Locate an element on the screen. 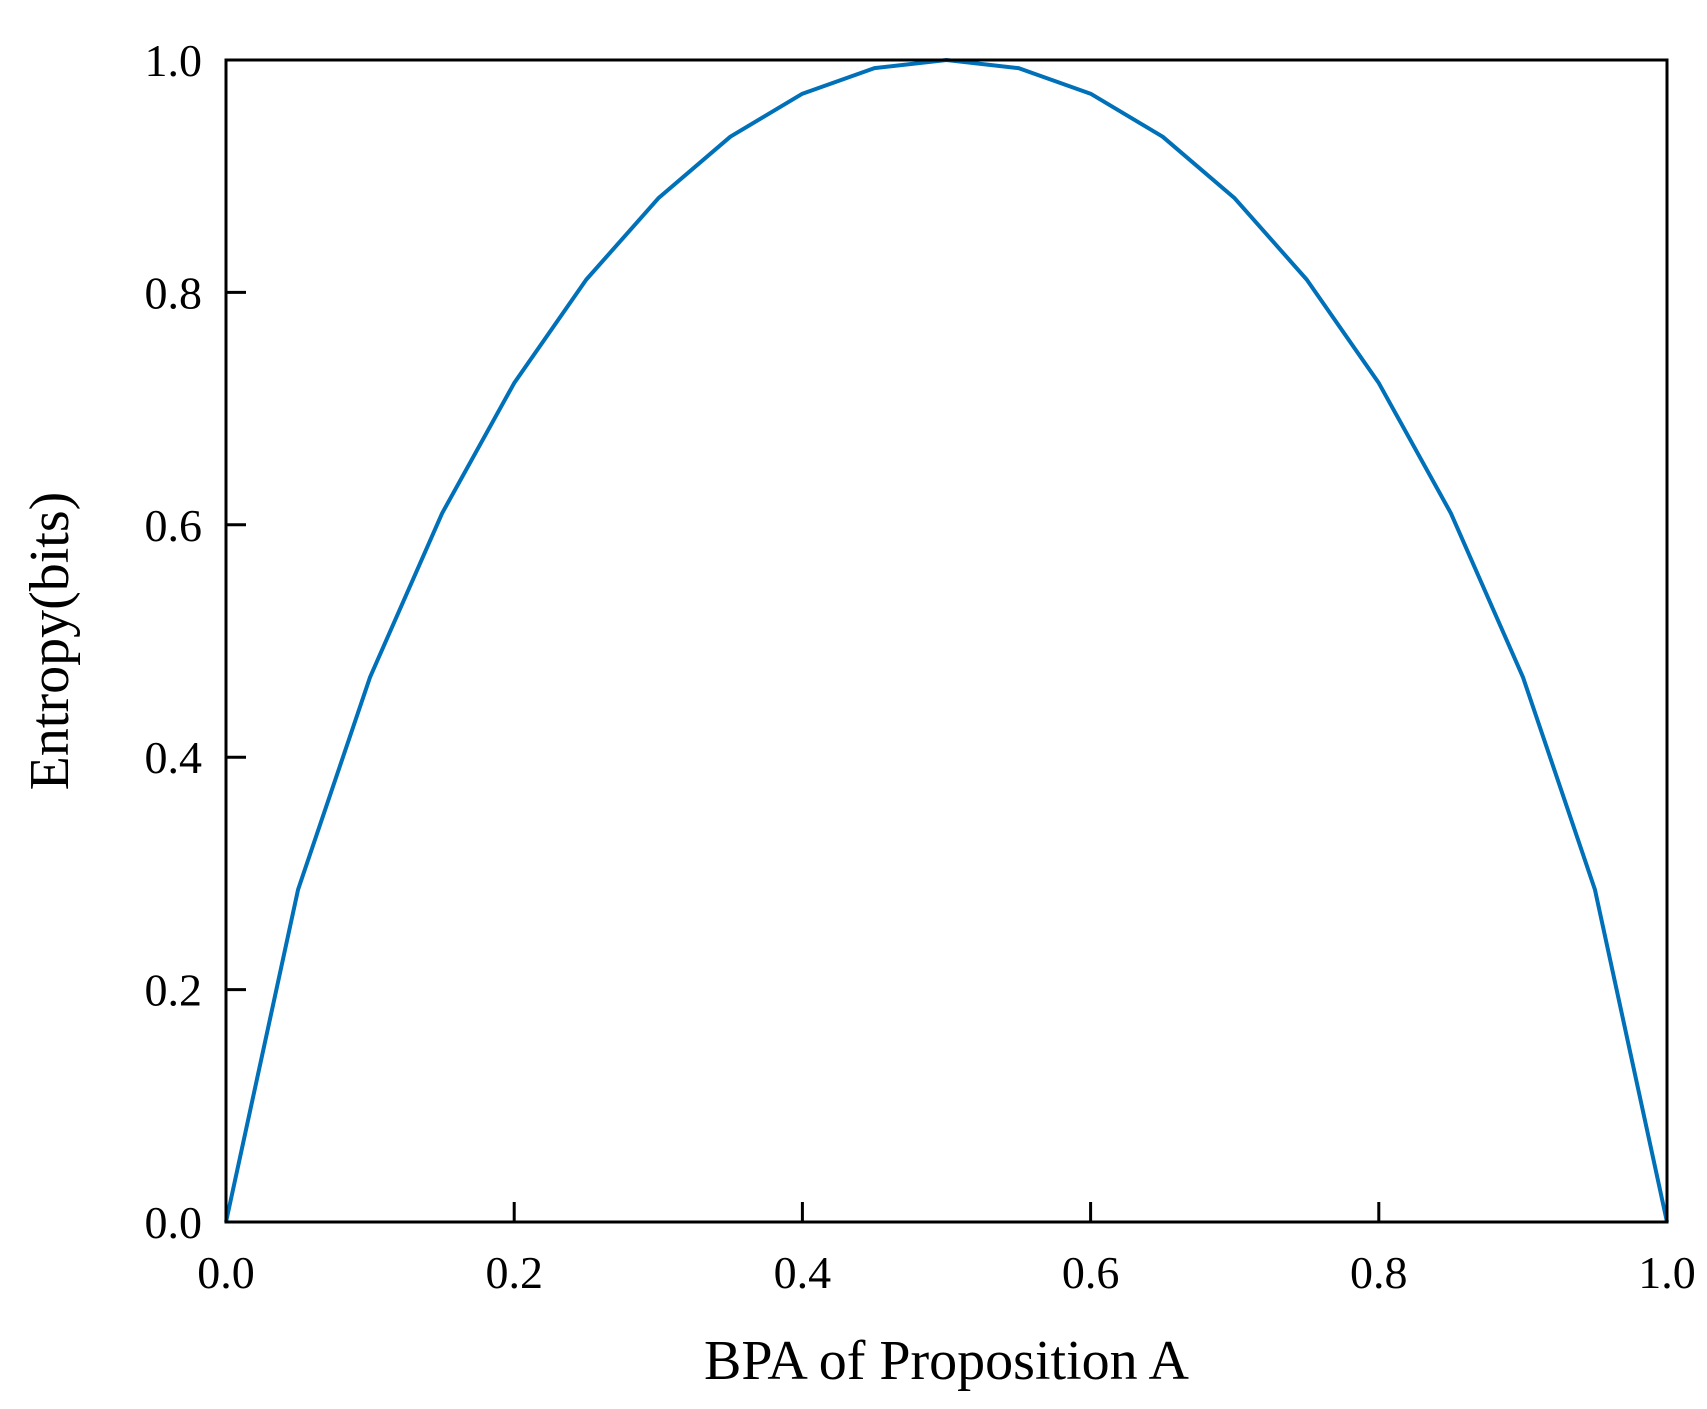 The width and height of the screenshot is (1707, 1409). y-tick-label: 0.2 is located at coordinates (174, 990).